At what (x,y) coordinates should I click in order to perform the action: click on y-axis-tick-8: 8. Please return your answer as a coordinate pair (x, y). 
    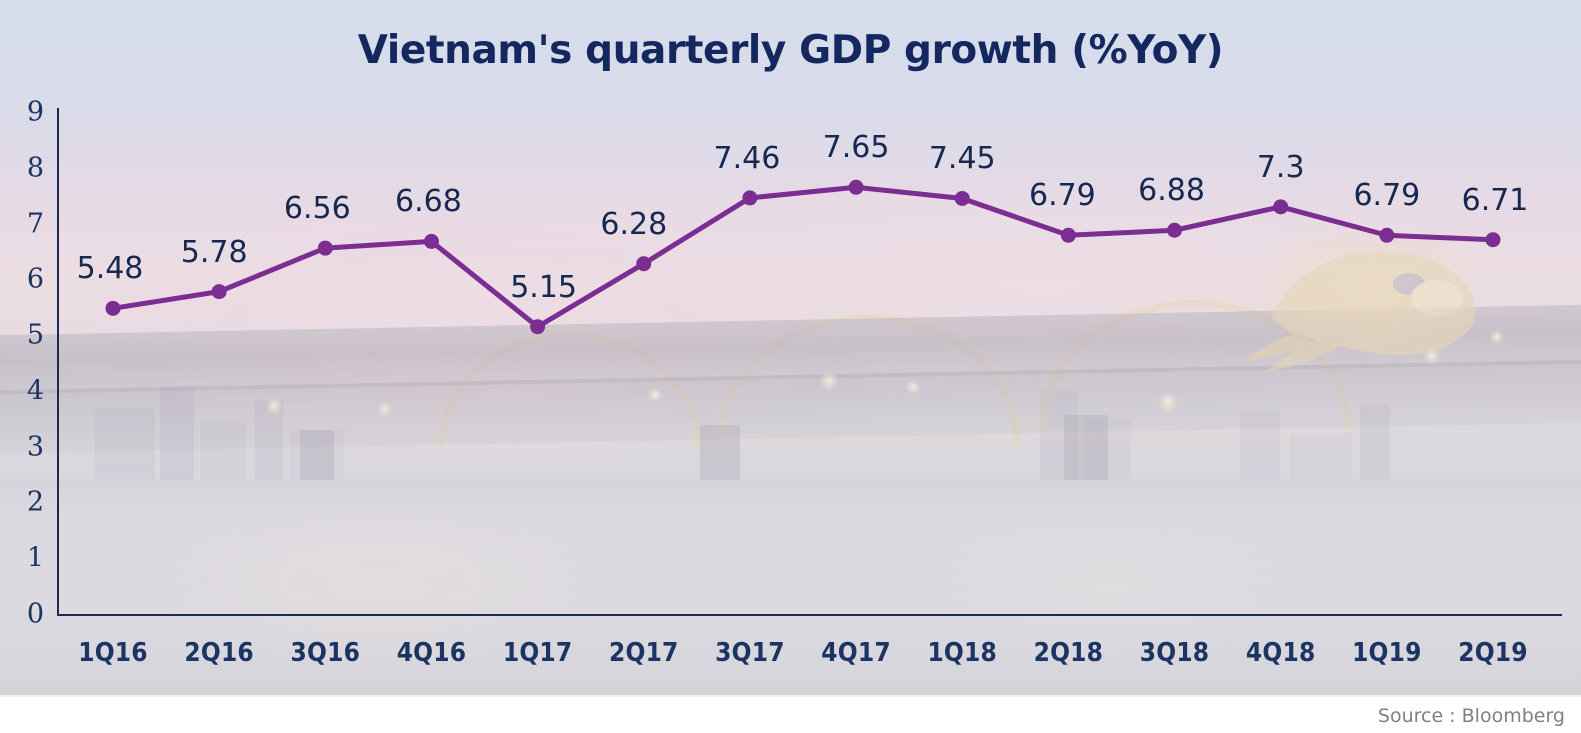
    Looking at the image, I should click on (35, 168).